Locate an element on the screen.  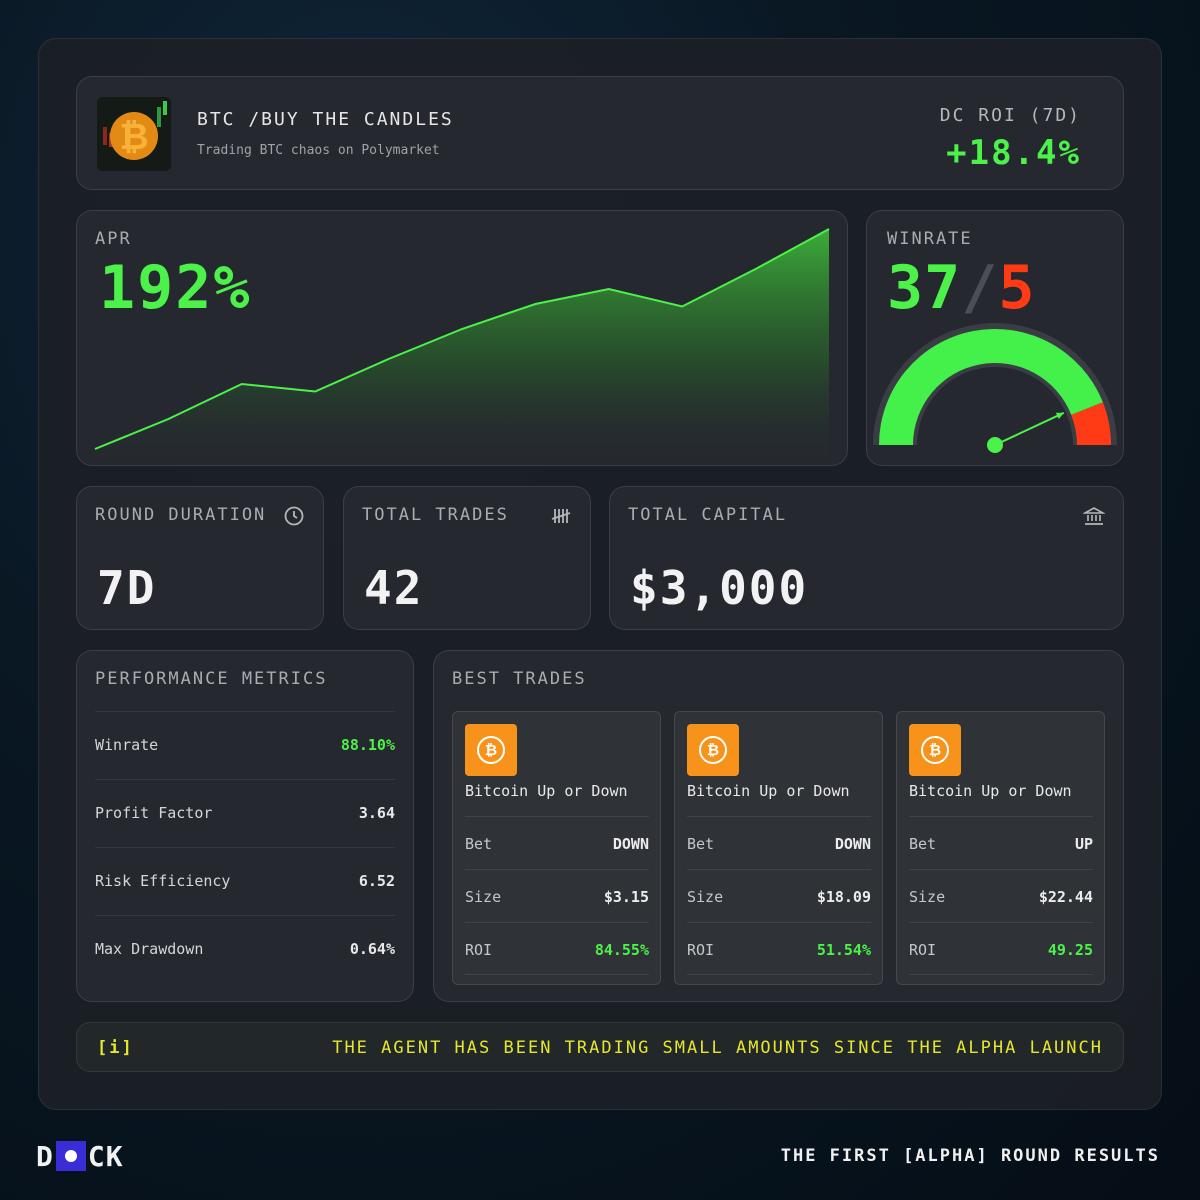
trade-roi-row: ROI 49.25 is located at coordinates (1001, 948).